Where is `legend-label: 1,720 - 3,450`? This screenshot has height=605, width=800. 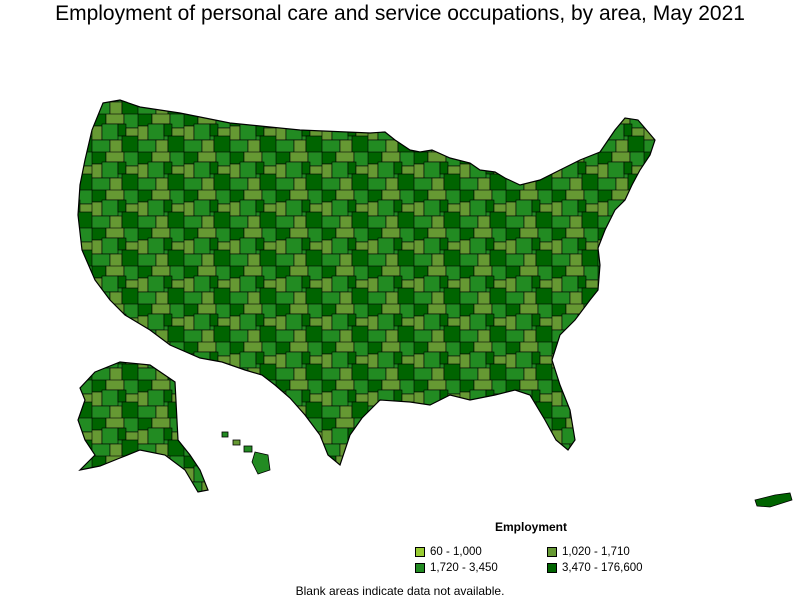
legend-label: 1,720 - 3,450 is located at coordinates (464, 568).